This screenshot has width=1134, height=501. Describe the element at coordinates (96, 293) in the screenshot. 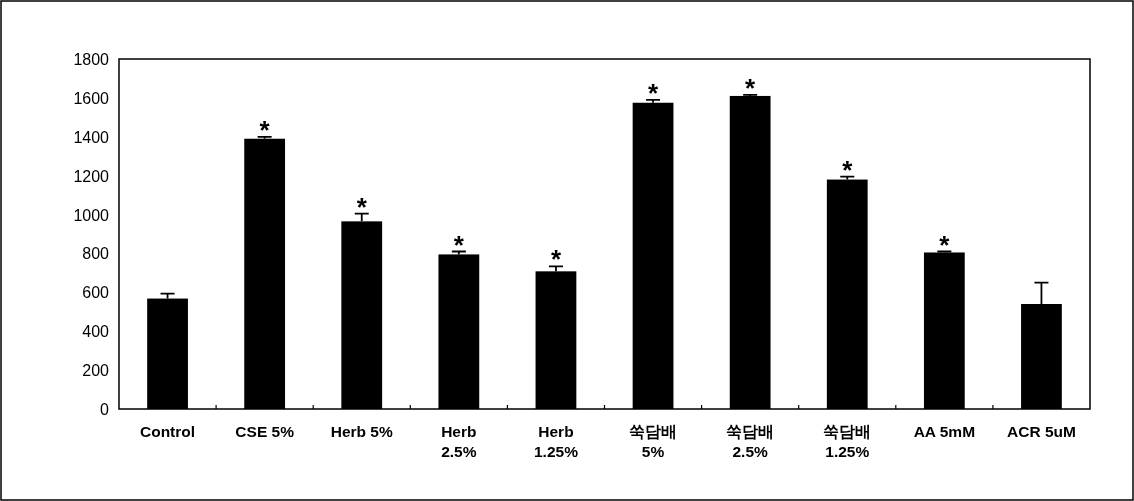

I see `y-tick-label: 600` at that location.